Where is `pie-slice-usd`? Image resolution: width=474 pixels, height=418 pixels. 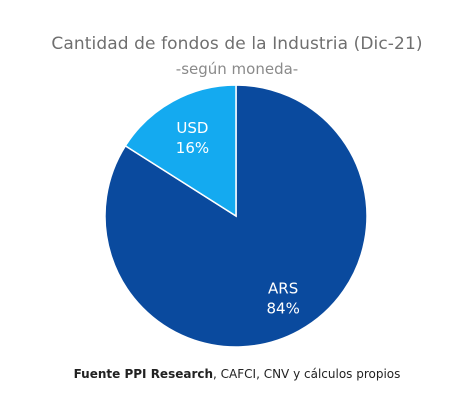
pie-slice-usd is located at coordinates (180, 151).